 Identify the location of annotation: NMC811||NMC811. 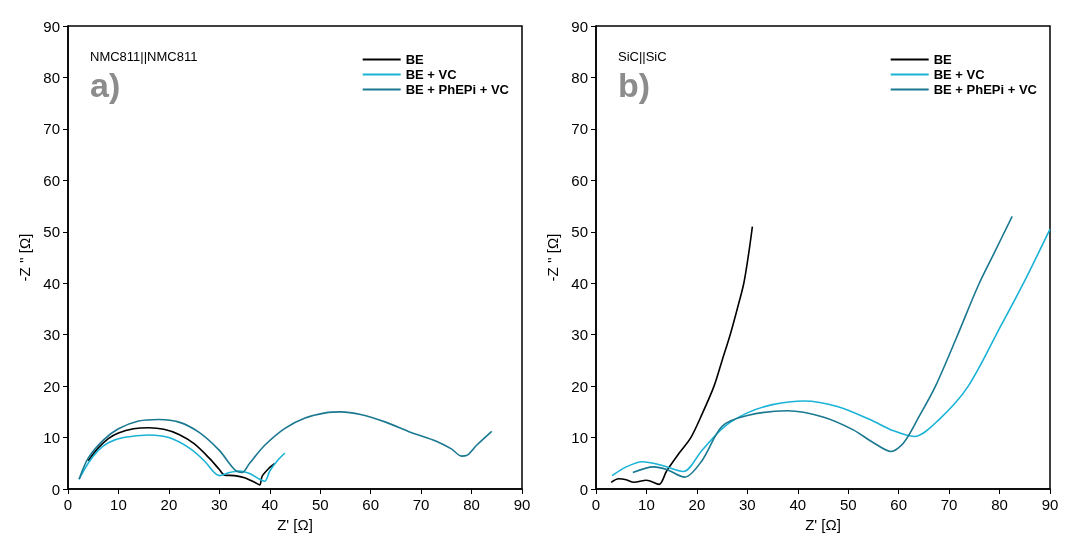
(144, 56).